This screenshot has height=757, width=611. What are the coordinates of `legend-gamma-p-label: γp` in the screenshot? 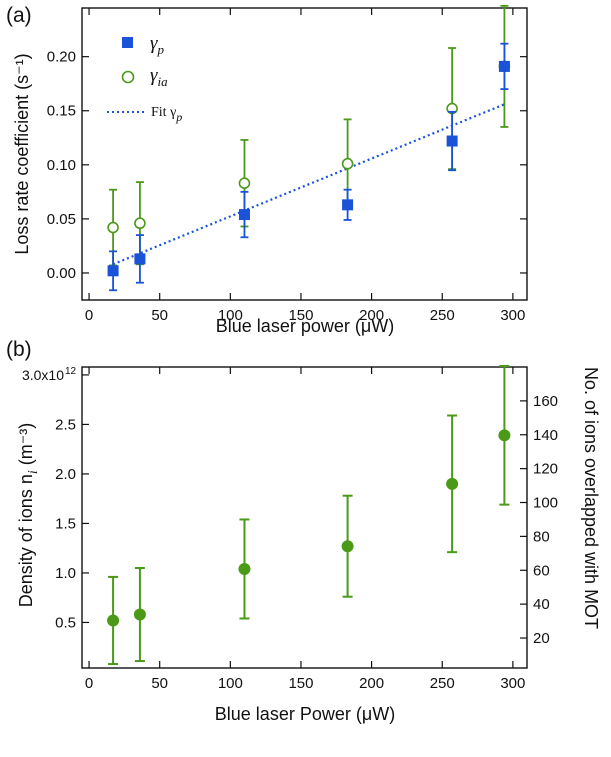 It's located at (157, 45).